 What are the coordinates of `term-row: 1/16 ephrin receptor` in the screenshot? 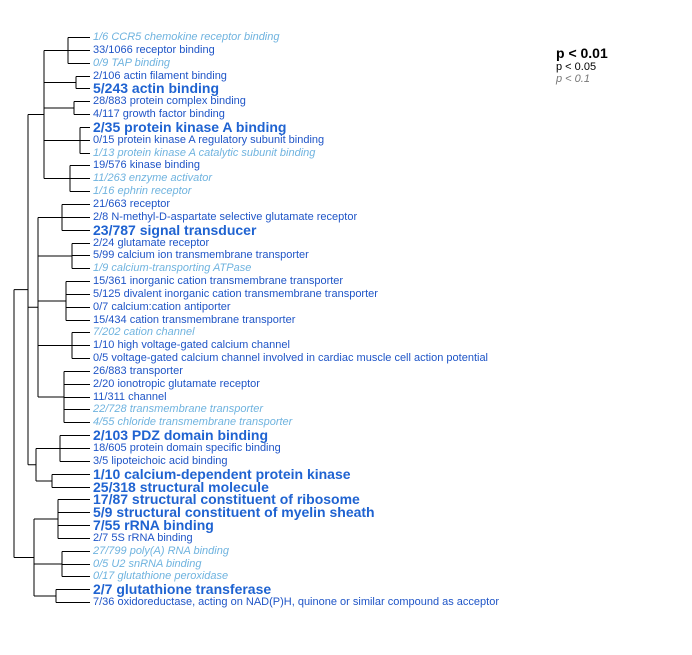 It's located at (142, 191).